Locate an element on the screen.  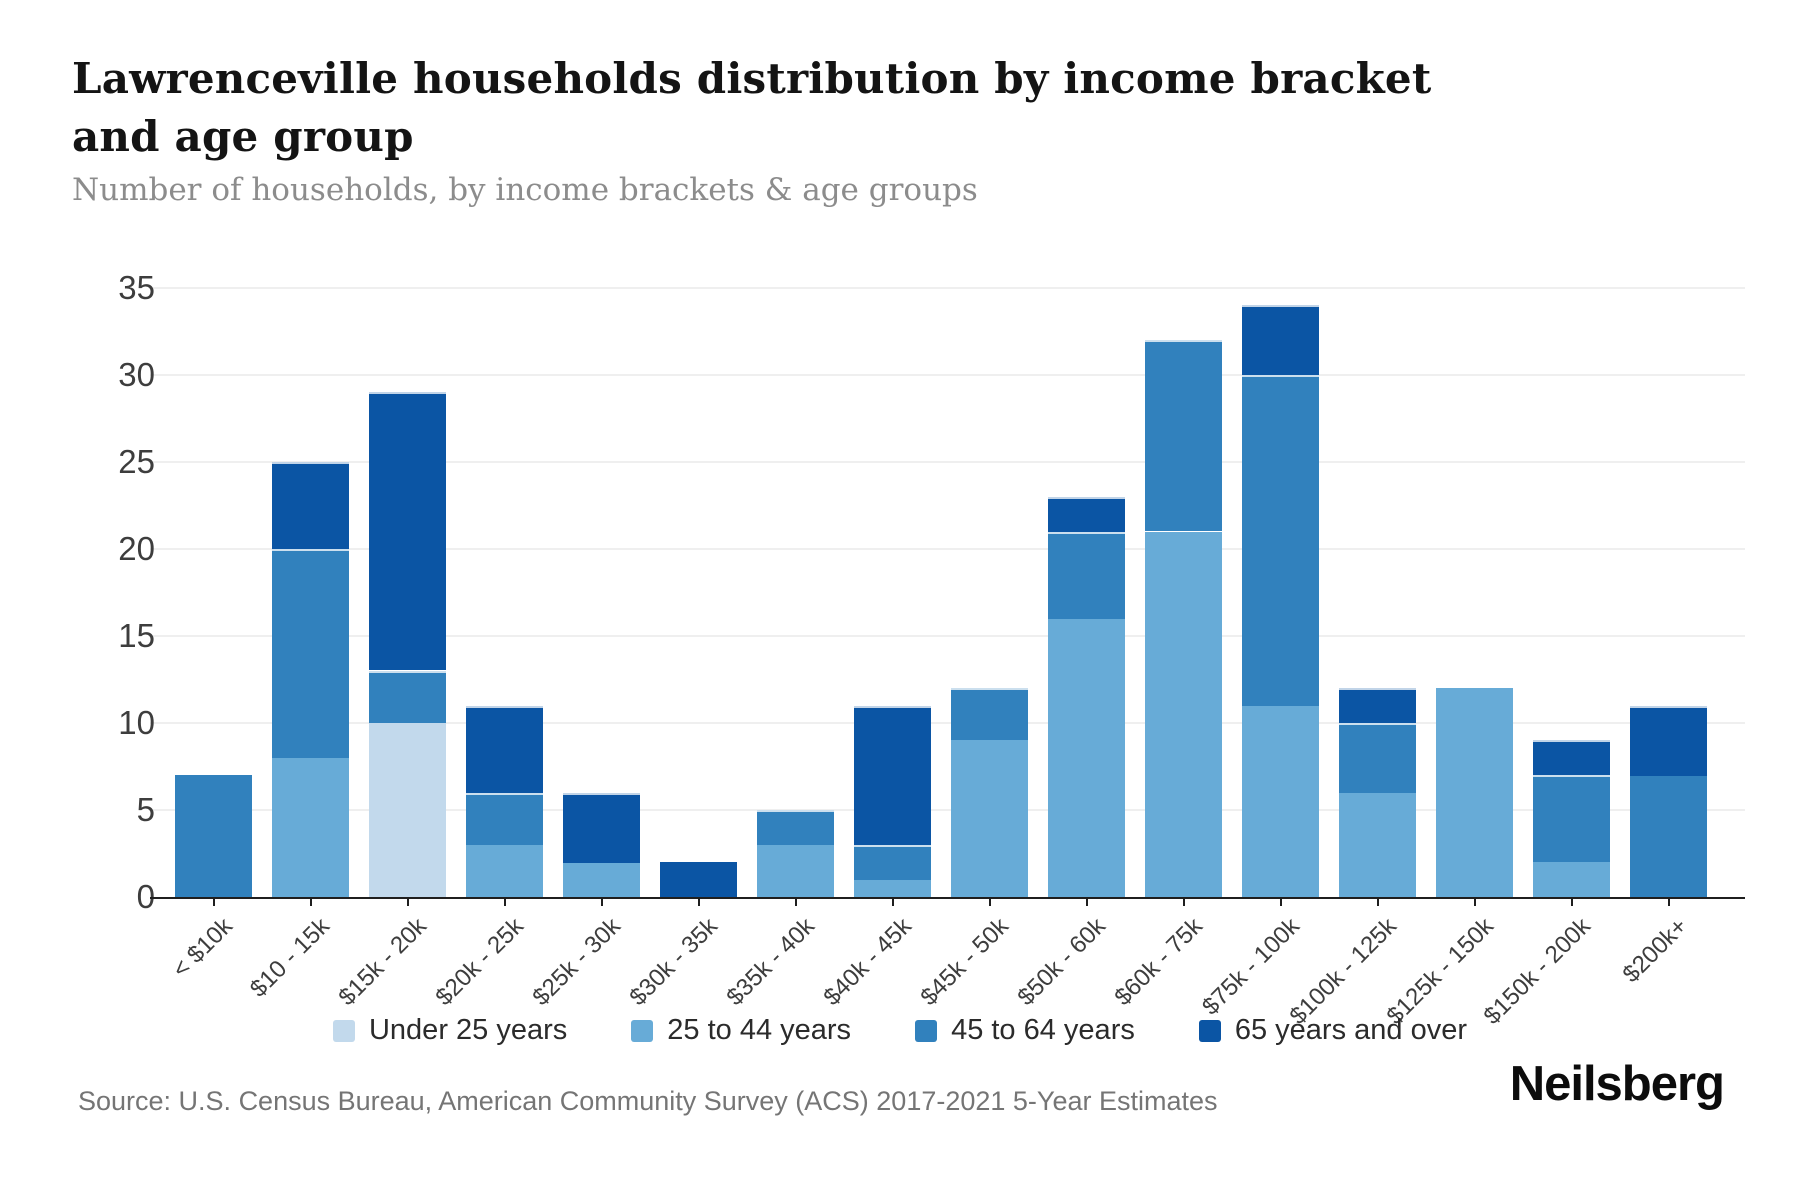
legend-item: 65 years and over is located at coordinates (1333, 1030).